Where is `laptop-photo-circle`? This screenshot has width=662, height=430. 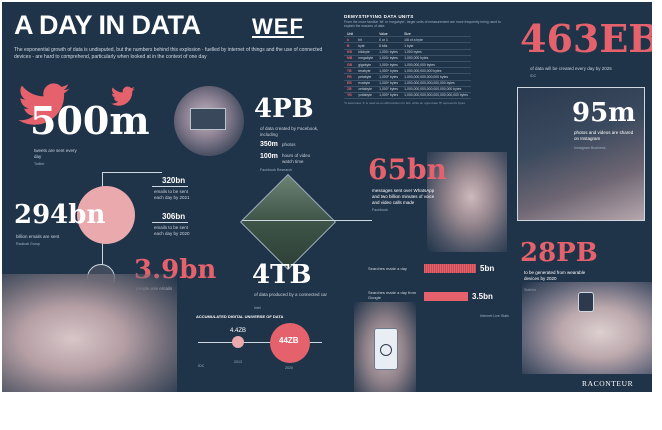
laptop-photo-circle is located at coordinates (209, 121).